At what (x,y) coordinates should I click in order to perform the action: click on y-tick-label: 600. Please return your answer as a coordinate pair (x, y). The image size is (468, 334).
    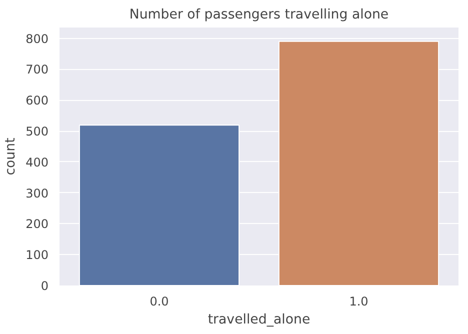
    Looking at the image, I should click on (37, 101).